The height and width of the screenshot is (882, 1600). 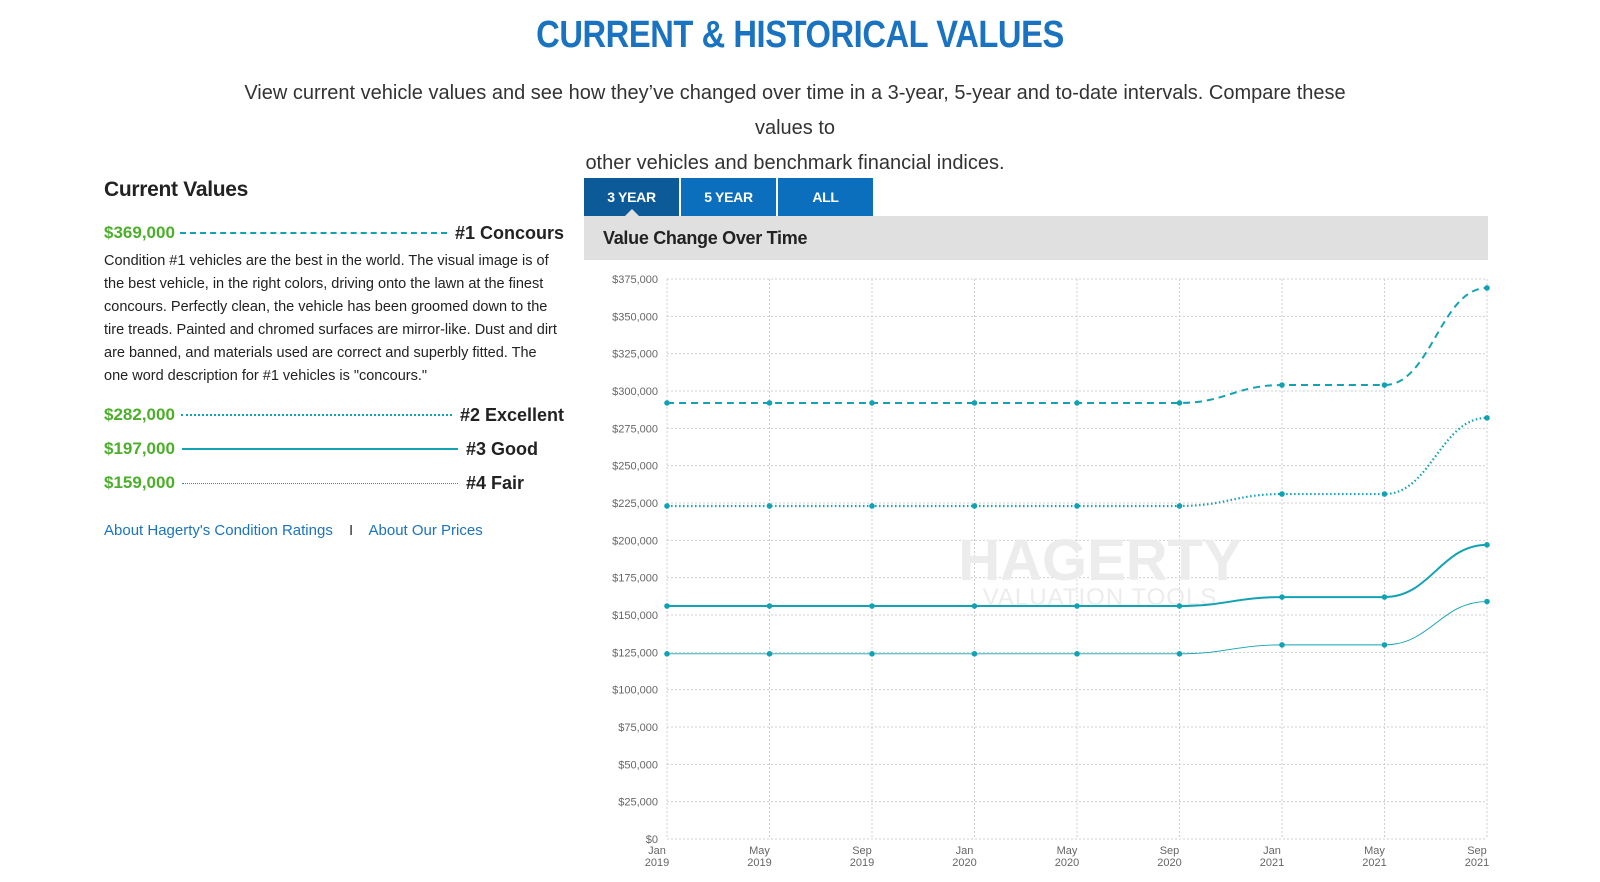 I want to click on page-title: CURRENT & HISTORICAL VALUES, so click(x=800, y=35).